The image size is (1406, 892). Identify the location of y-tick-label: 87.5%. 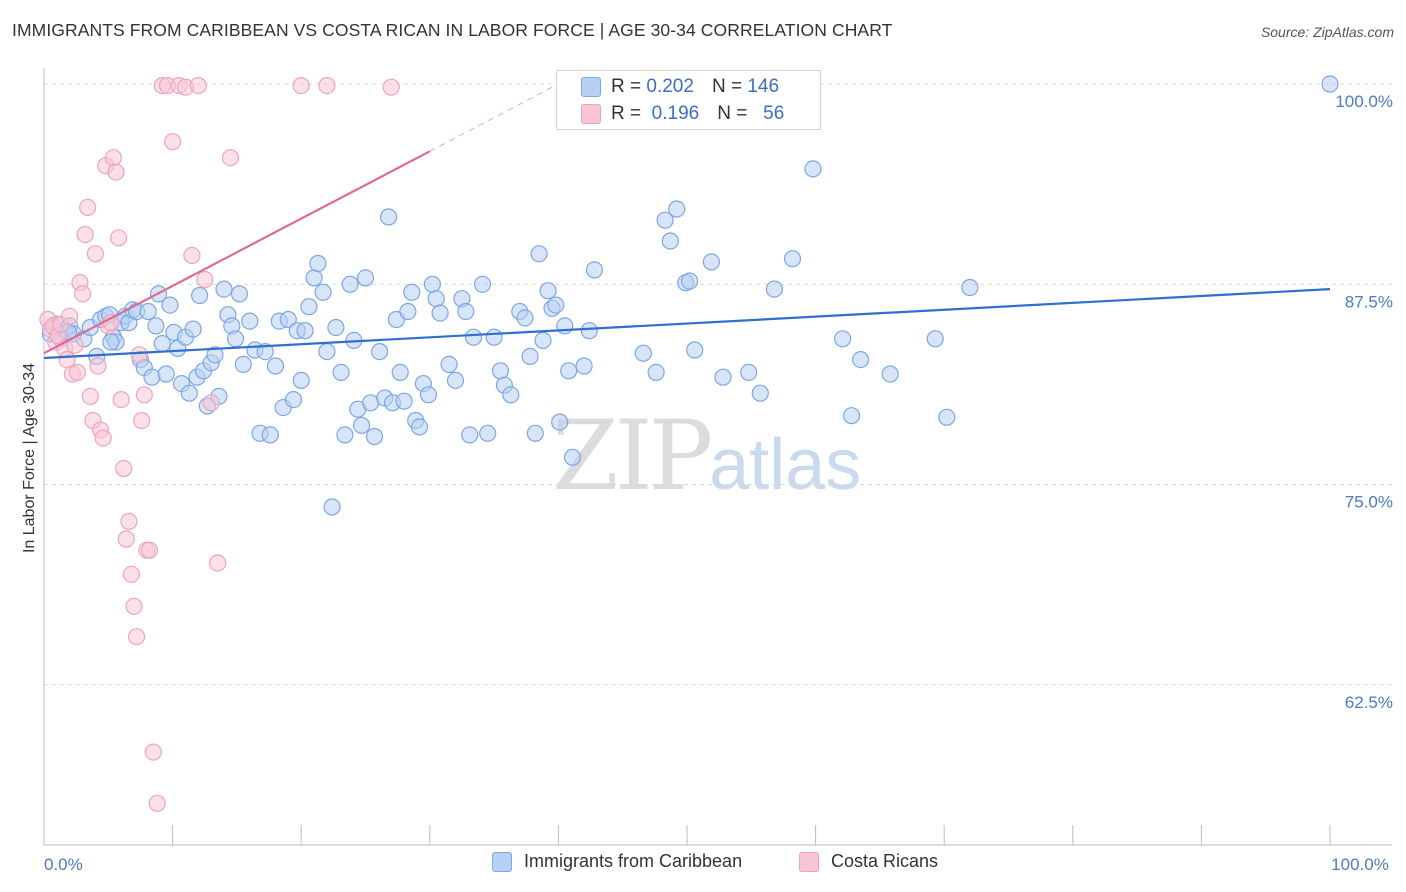
(1369, 301).